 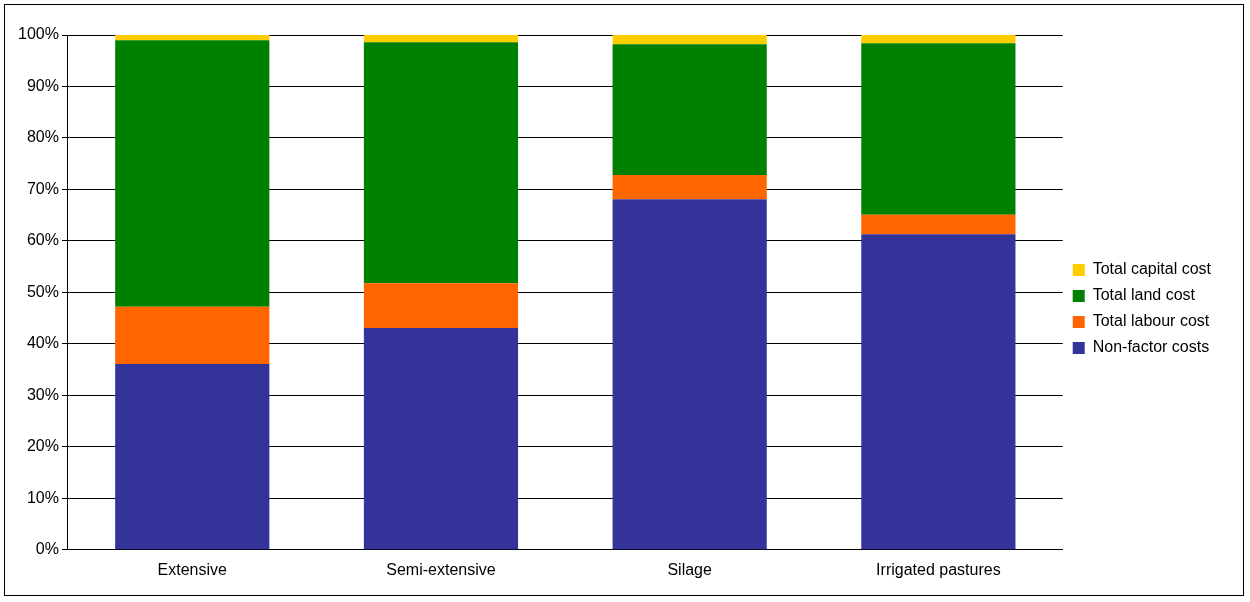 I want to click on y-tick-label: 0%, so click(x=47, y=549).